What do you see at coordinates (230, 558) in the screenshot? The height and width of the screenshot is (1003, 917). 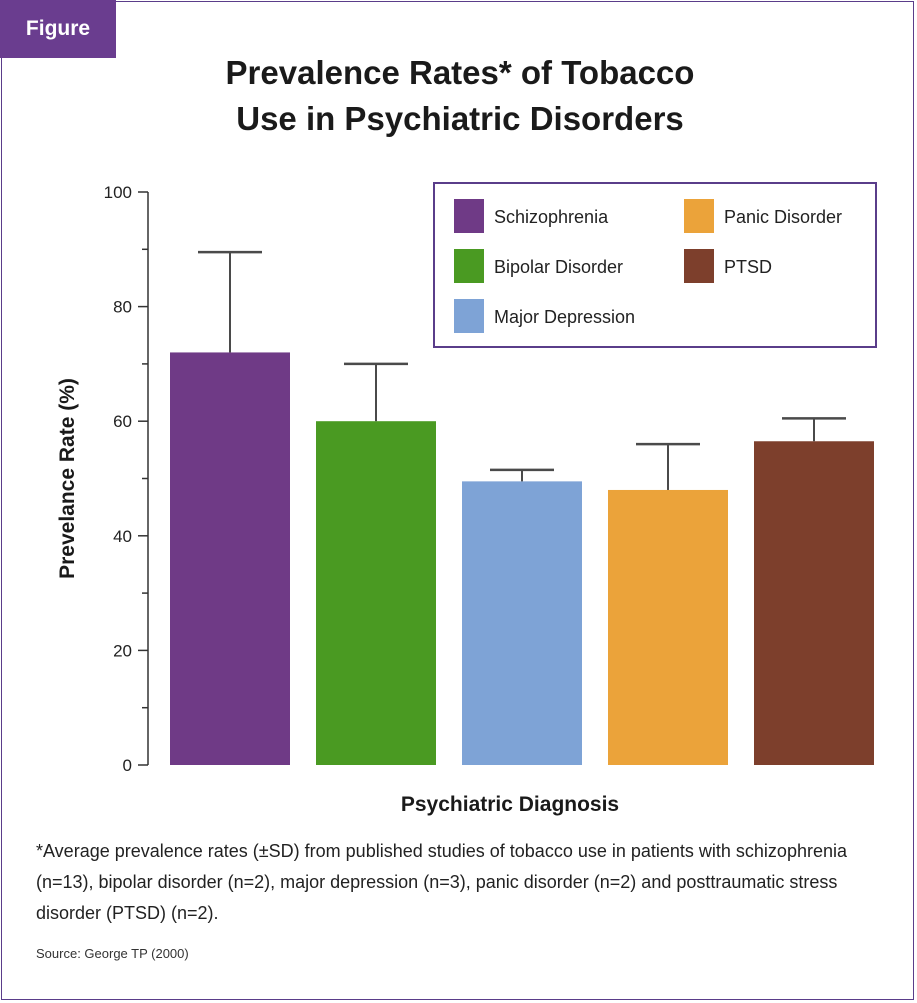 I see `bar-schizophrenia` at bounding box center [230, 558].